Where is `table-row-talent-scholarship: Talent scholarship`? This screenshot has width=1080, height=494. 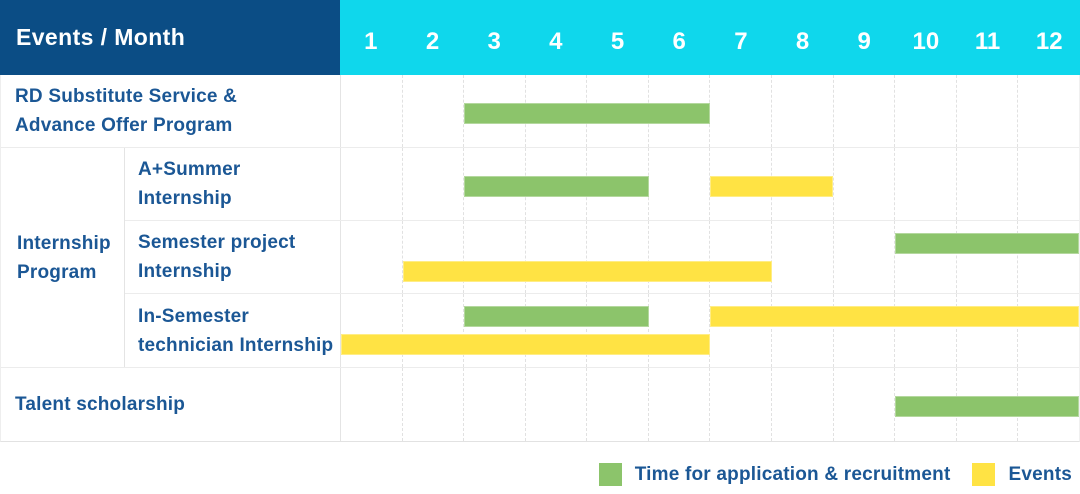 table-row-talent-scholarship: Talent scholarship is located at coordinates (540, 404).